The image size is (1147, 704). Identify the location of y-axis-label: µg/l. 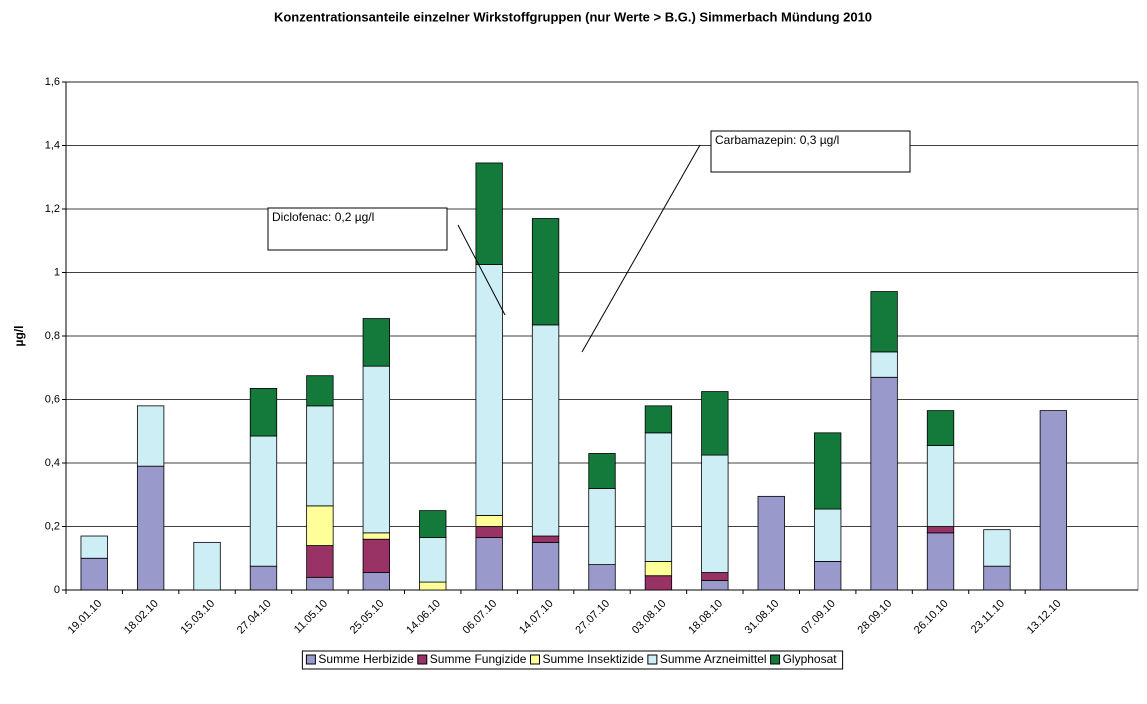
(19, 336).